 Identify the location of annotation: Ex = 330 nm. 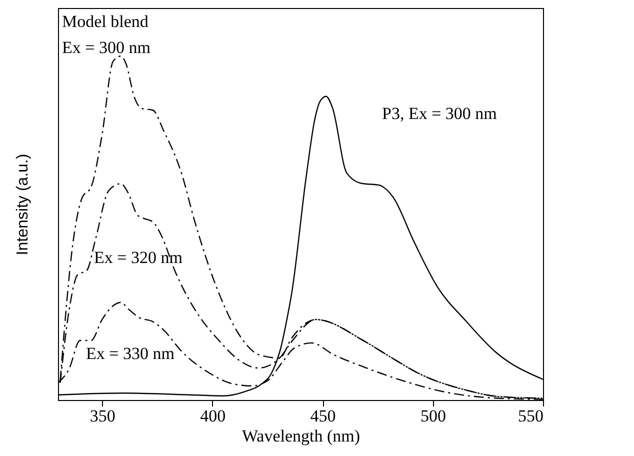
(130, 353).